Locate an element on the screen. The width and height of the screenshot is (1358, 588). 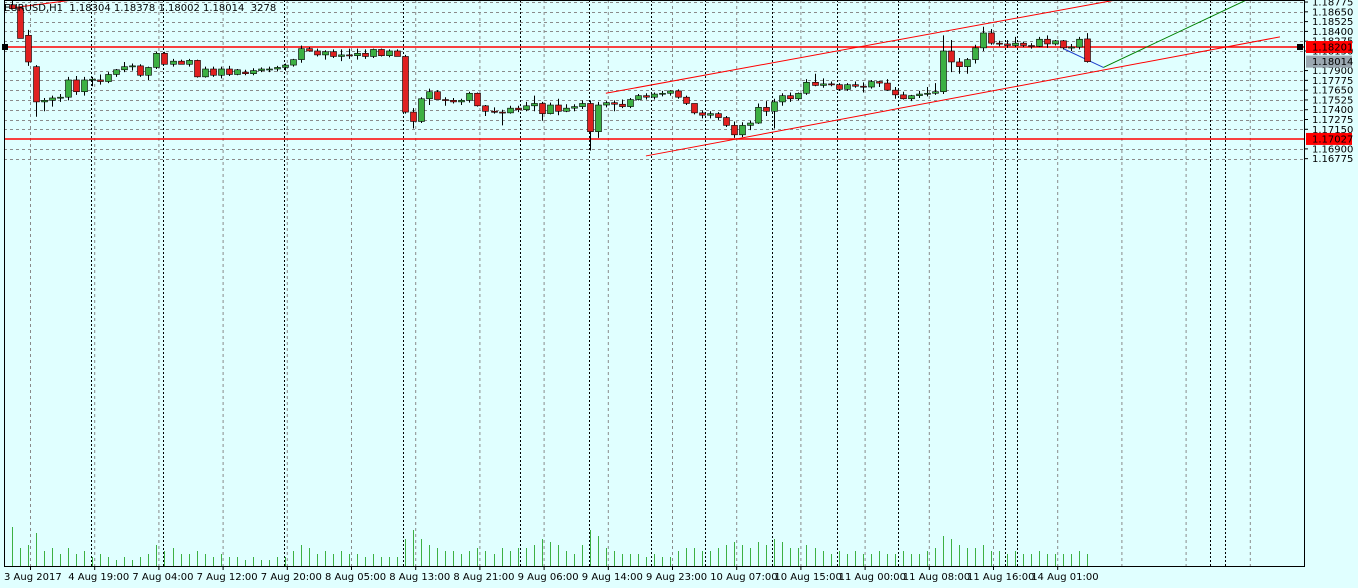
symbol-label: EURUSD,H1 is located at coordinates (34, 8).